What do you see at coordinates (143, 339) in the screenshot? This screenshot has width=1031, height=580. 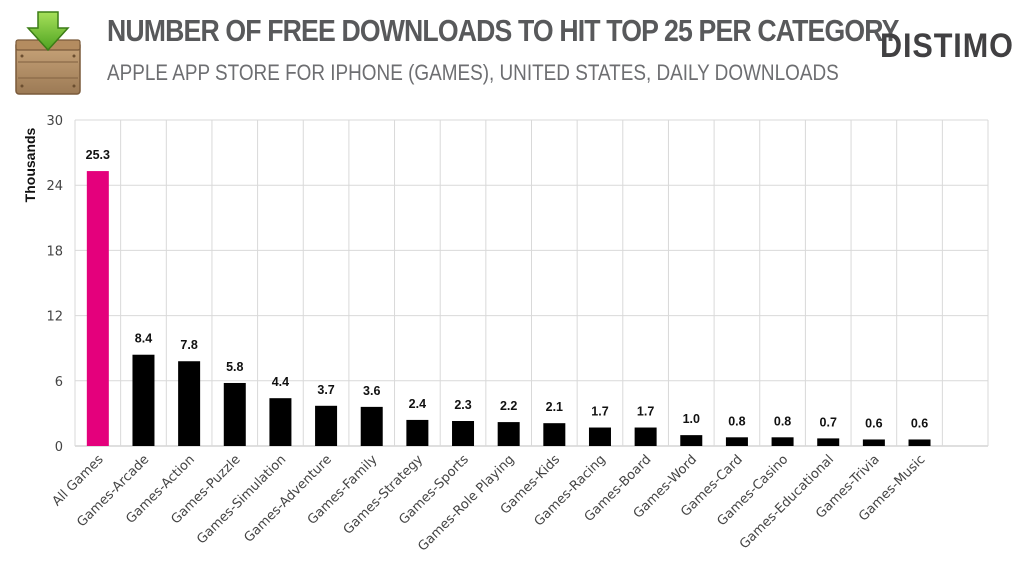 I see `value-label: 8.4` at bounding box center [143, 339].